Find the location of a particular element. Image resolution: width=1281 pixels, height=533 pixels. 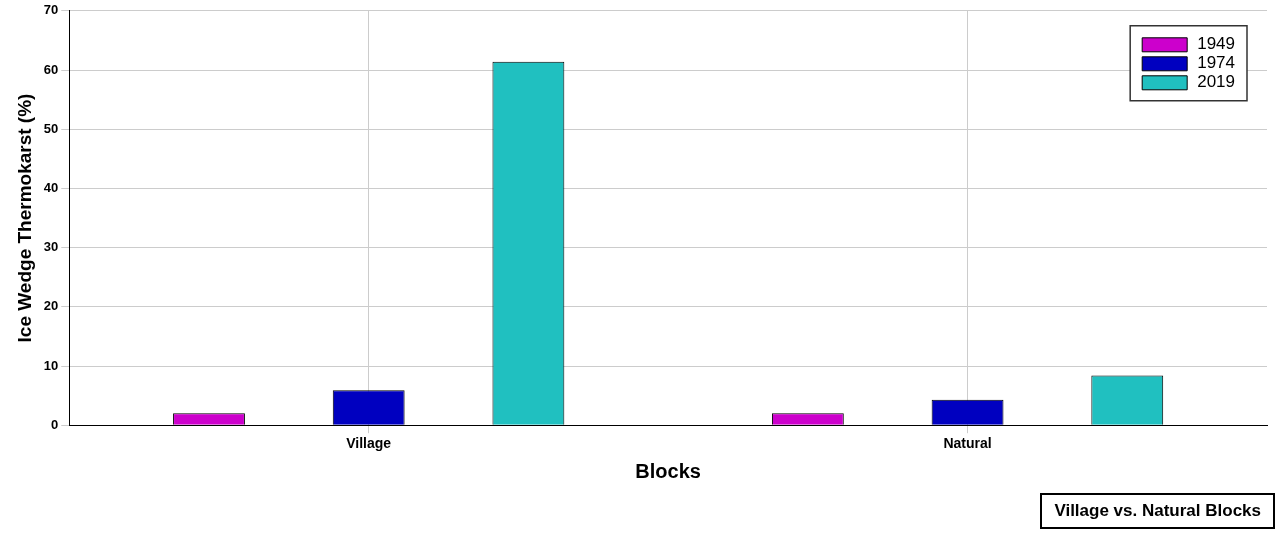

legend-label: 2019 is located at coordinates (1216, 82).